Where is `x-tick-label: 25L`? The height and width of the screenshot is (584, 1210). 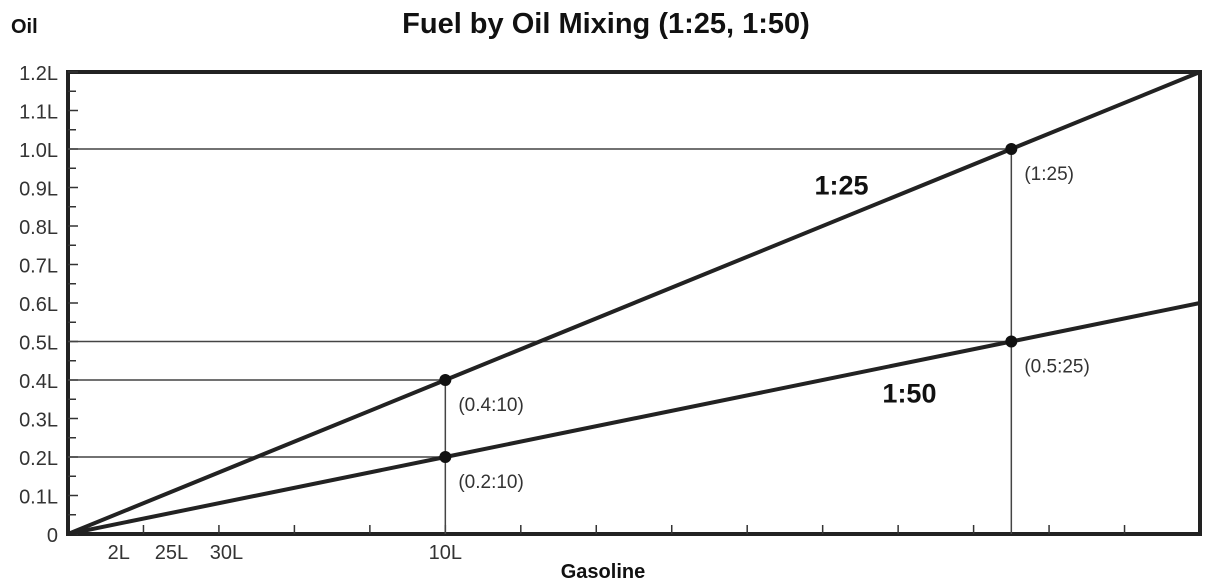
x-tick-label: 25L is located at coordinates (171, 553).